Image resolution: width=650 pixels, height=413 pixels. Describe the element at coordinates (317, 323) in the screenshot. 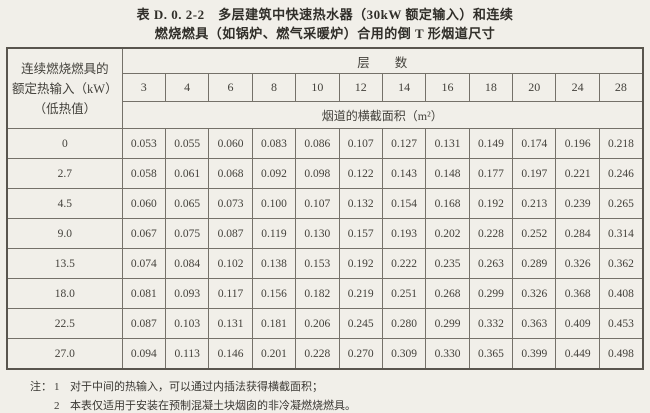

I see `area-cell: 0.206` at that location.